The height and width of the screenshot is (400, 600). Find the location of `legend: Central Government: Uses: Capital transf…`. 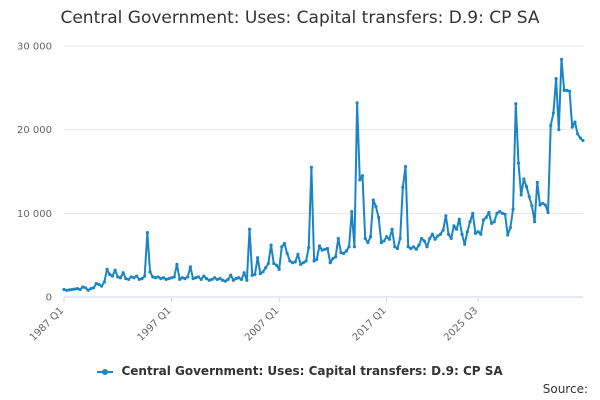

legend: Central Government: Uses: Capital transf… is located at coordinates (300, 371).